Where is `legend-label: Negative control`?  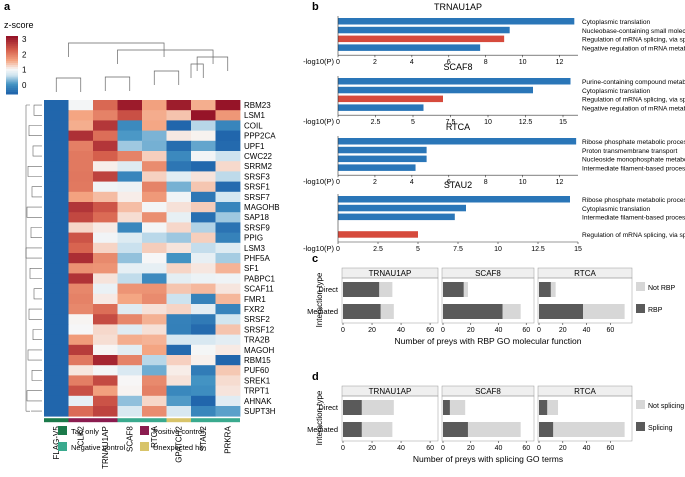
legend-label: Negative control is located at coordinates (98, 447).